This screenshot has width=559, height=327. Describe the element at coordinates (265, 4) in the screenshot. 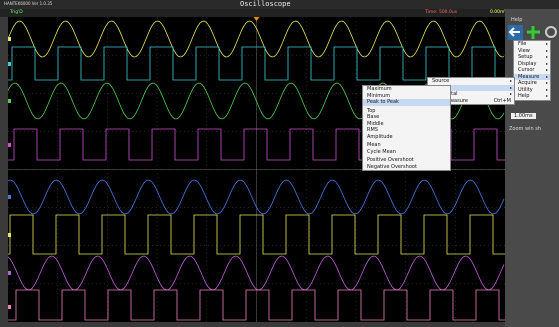

I see `window-title: Oscilloscope` at that location.